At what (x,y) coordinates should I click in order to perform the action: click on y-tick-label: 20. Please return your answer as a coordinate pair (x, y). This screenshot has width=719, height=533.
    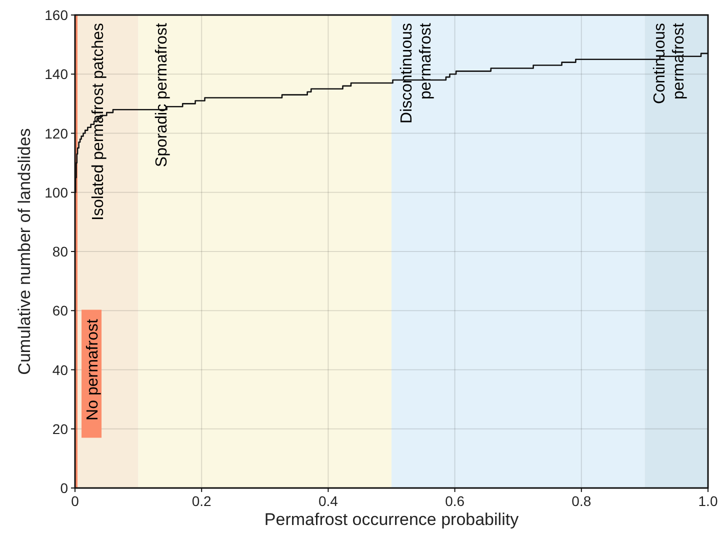
    Looking at the image, I should click on (60, 428).